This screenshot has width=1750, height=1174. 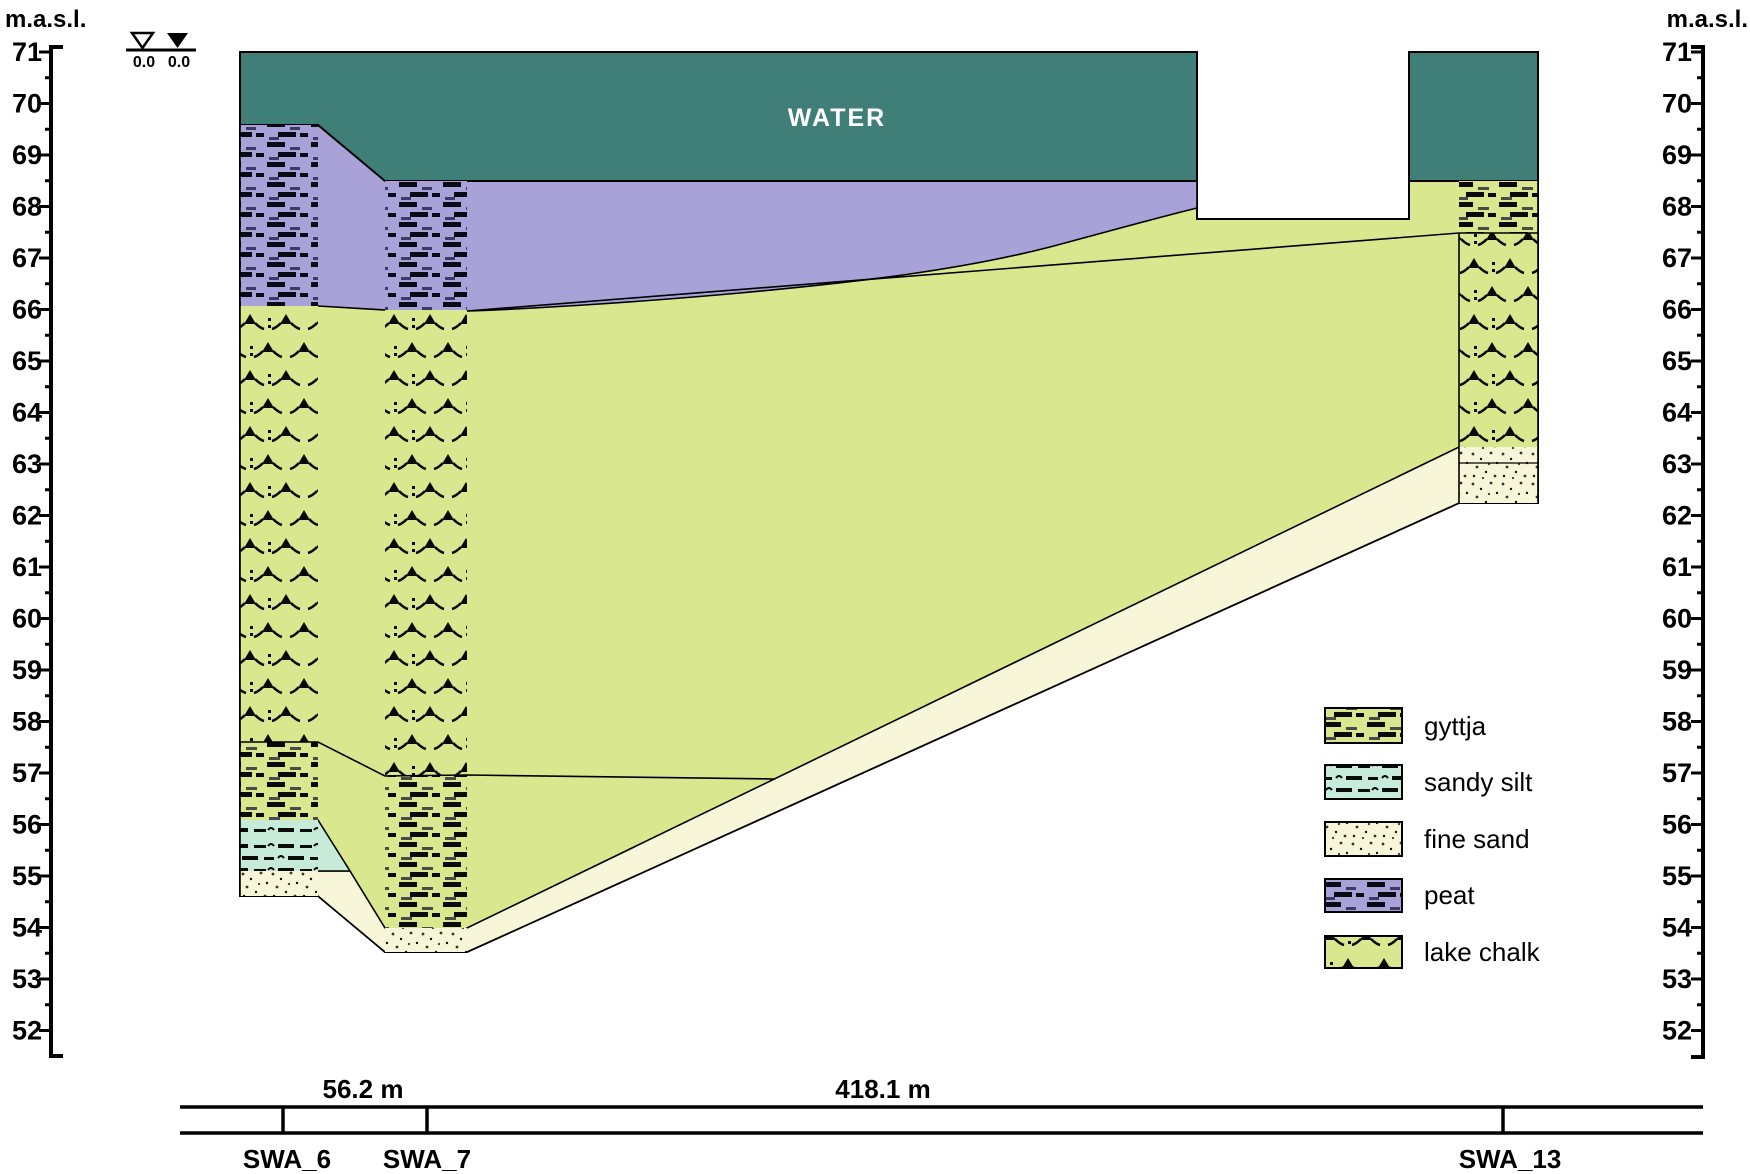 What do you see at coordinates (1363, 782) in the screenshot?
I see `legend-swatch-sandy-silt` at bounding box center [1363, 782].